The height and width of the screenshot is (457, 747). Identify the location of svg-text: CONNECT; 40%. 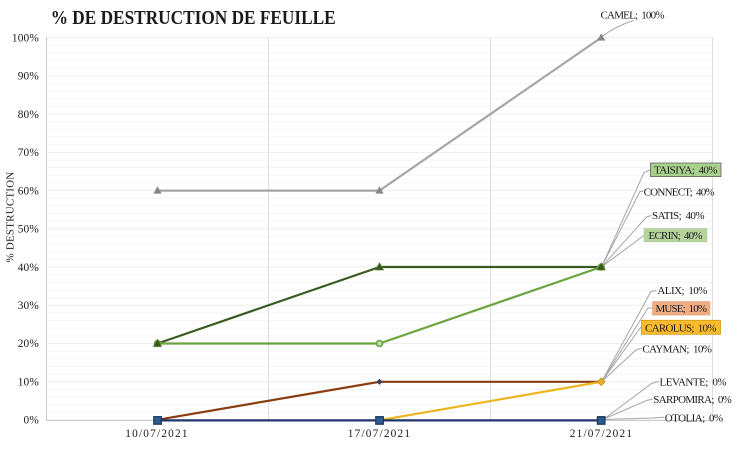
(679, 192).